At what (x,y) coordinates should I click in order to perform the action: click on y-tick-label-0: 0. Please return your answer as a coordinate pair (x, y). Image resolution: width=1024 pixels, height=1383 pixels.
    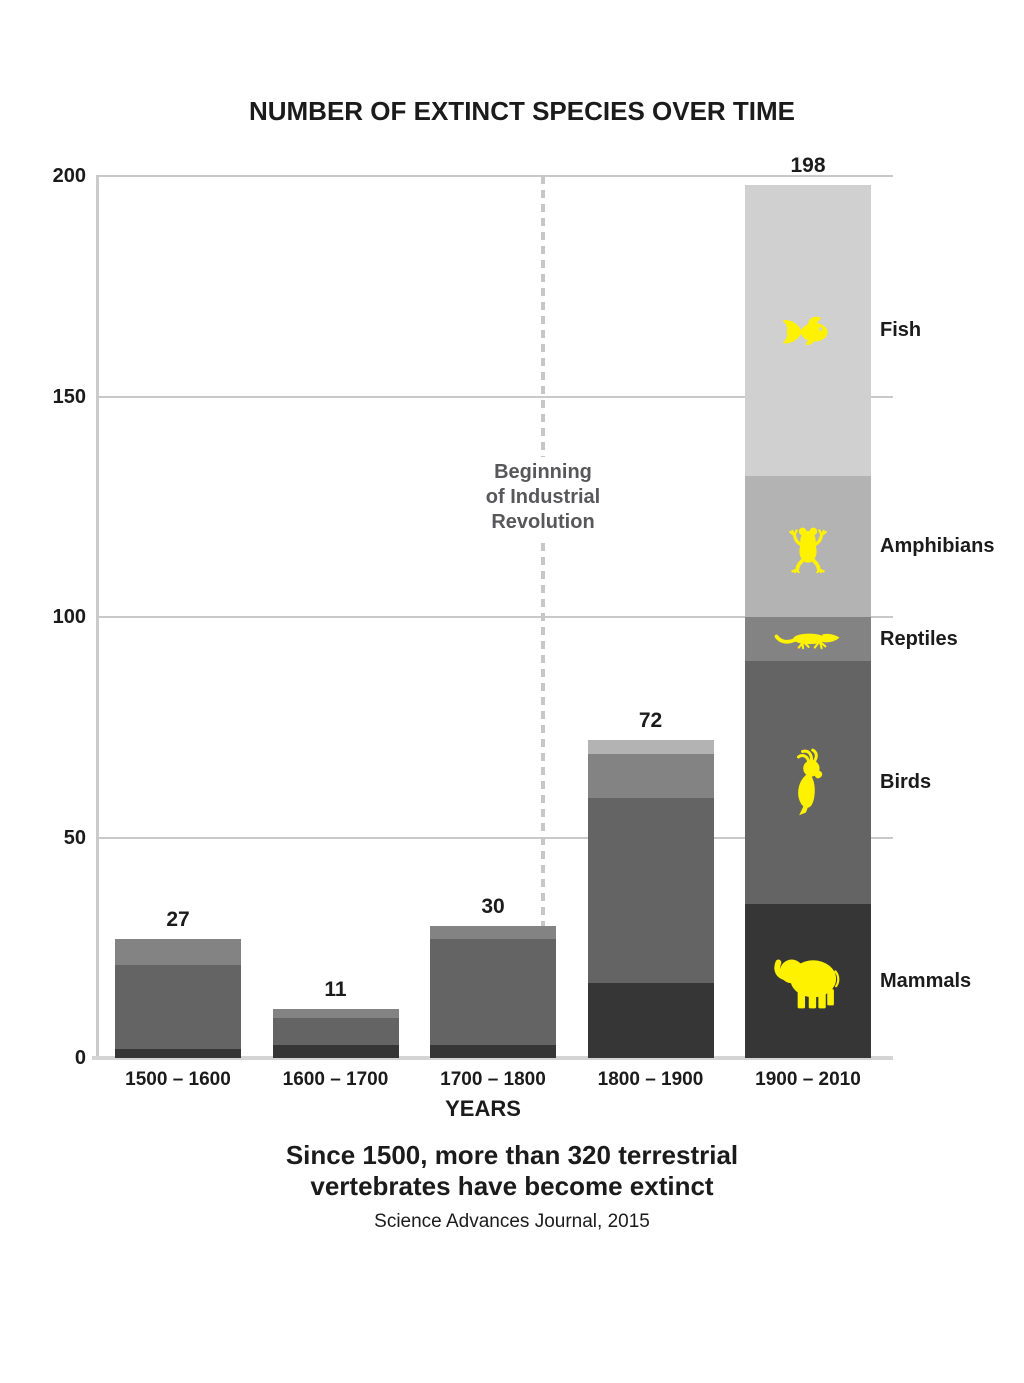
    Looking at the image, I should click on (80, 1058).